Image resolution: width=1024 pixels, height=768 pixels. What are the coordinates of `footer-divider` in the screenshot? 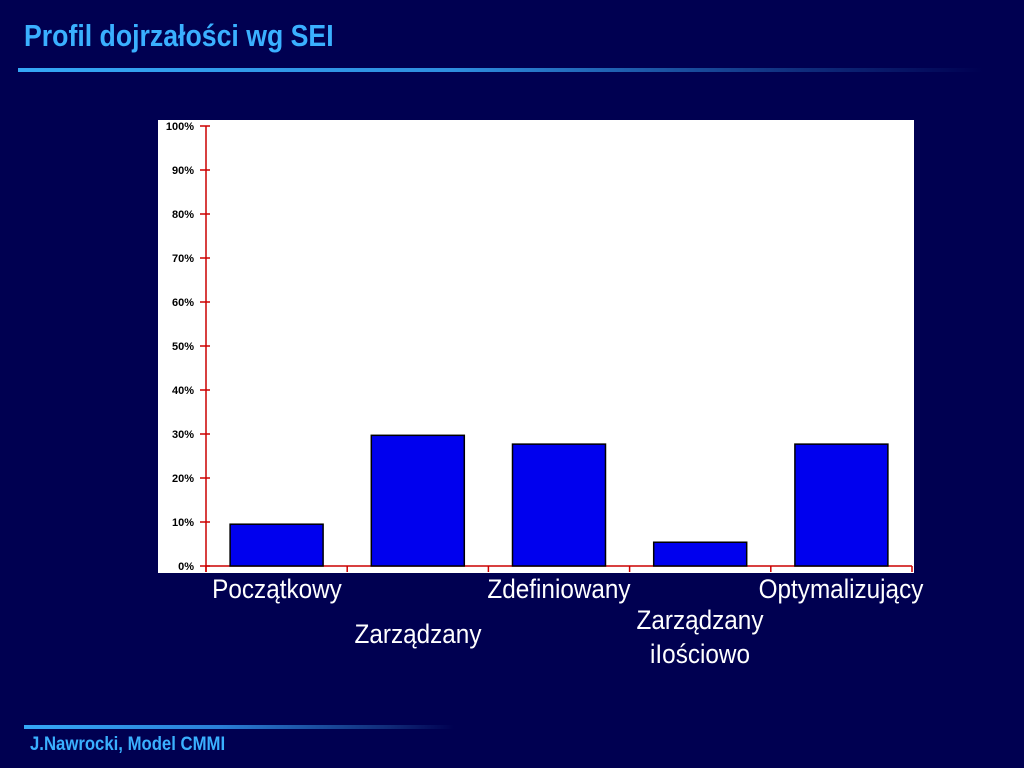 It's located at (239, 727).